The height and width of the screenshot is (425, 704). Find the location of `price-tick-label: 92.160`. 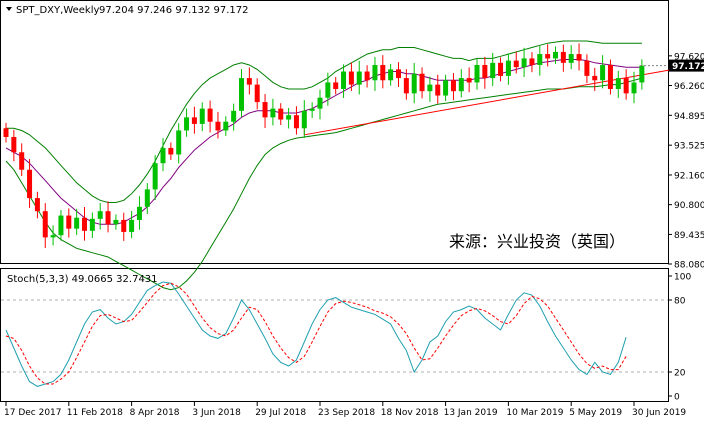

price-tick-label: 92.160 is located at coordinates (689, 176).